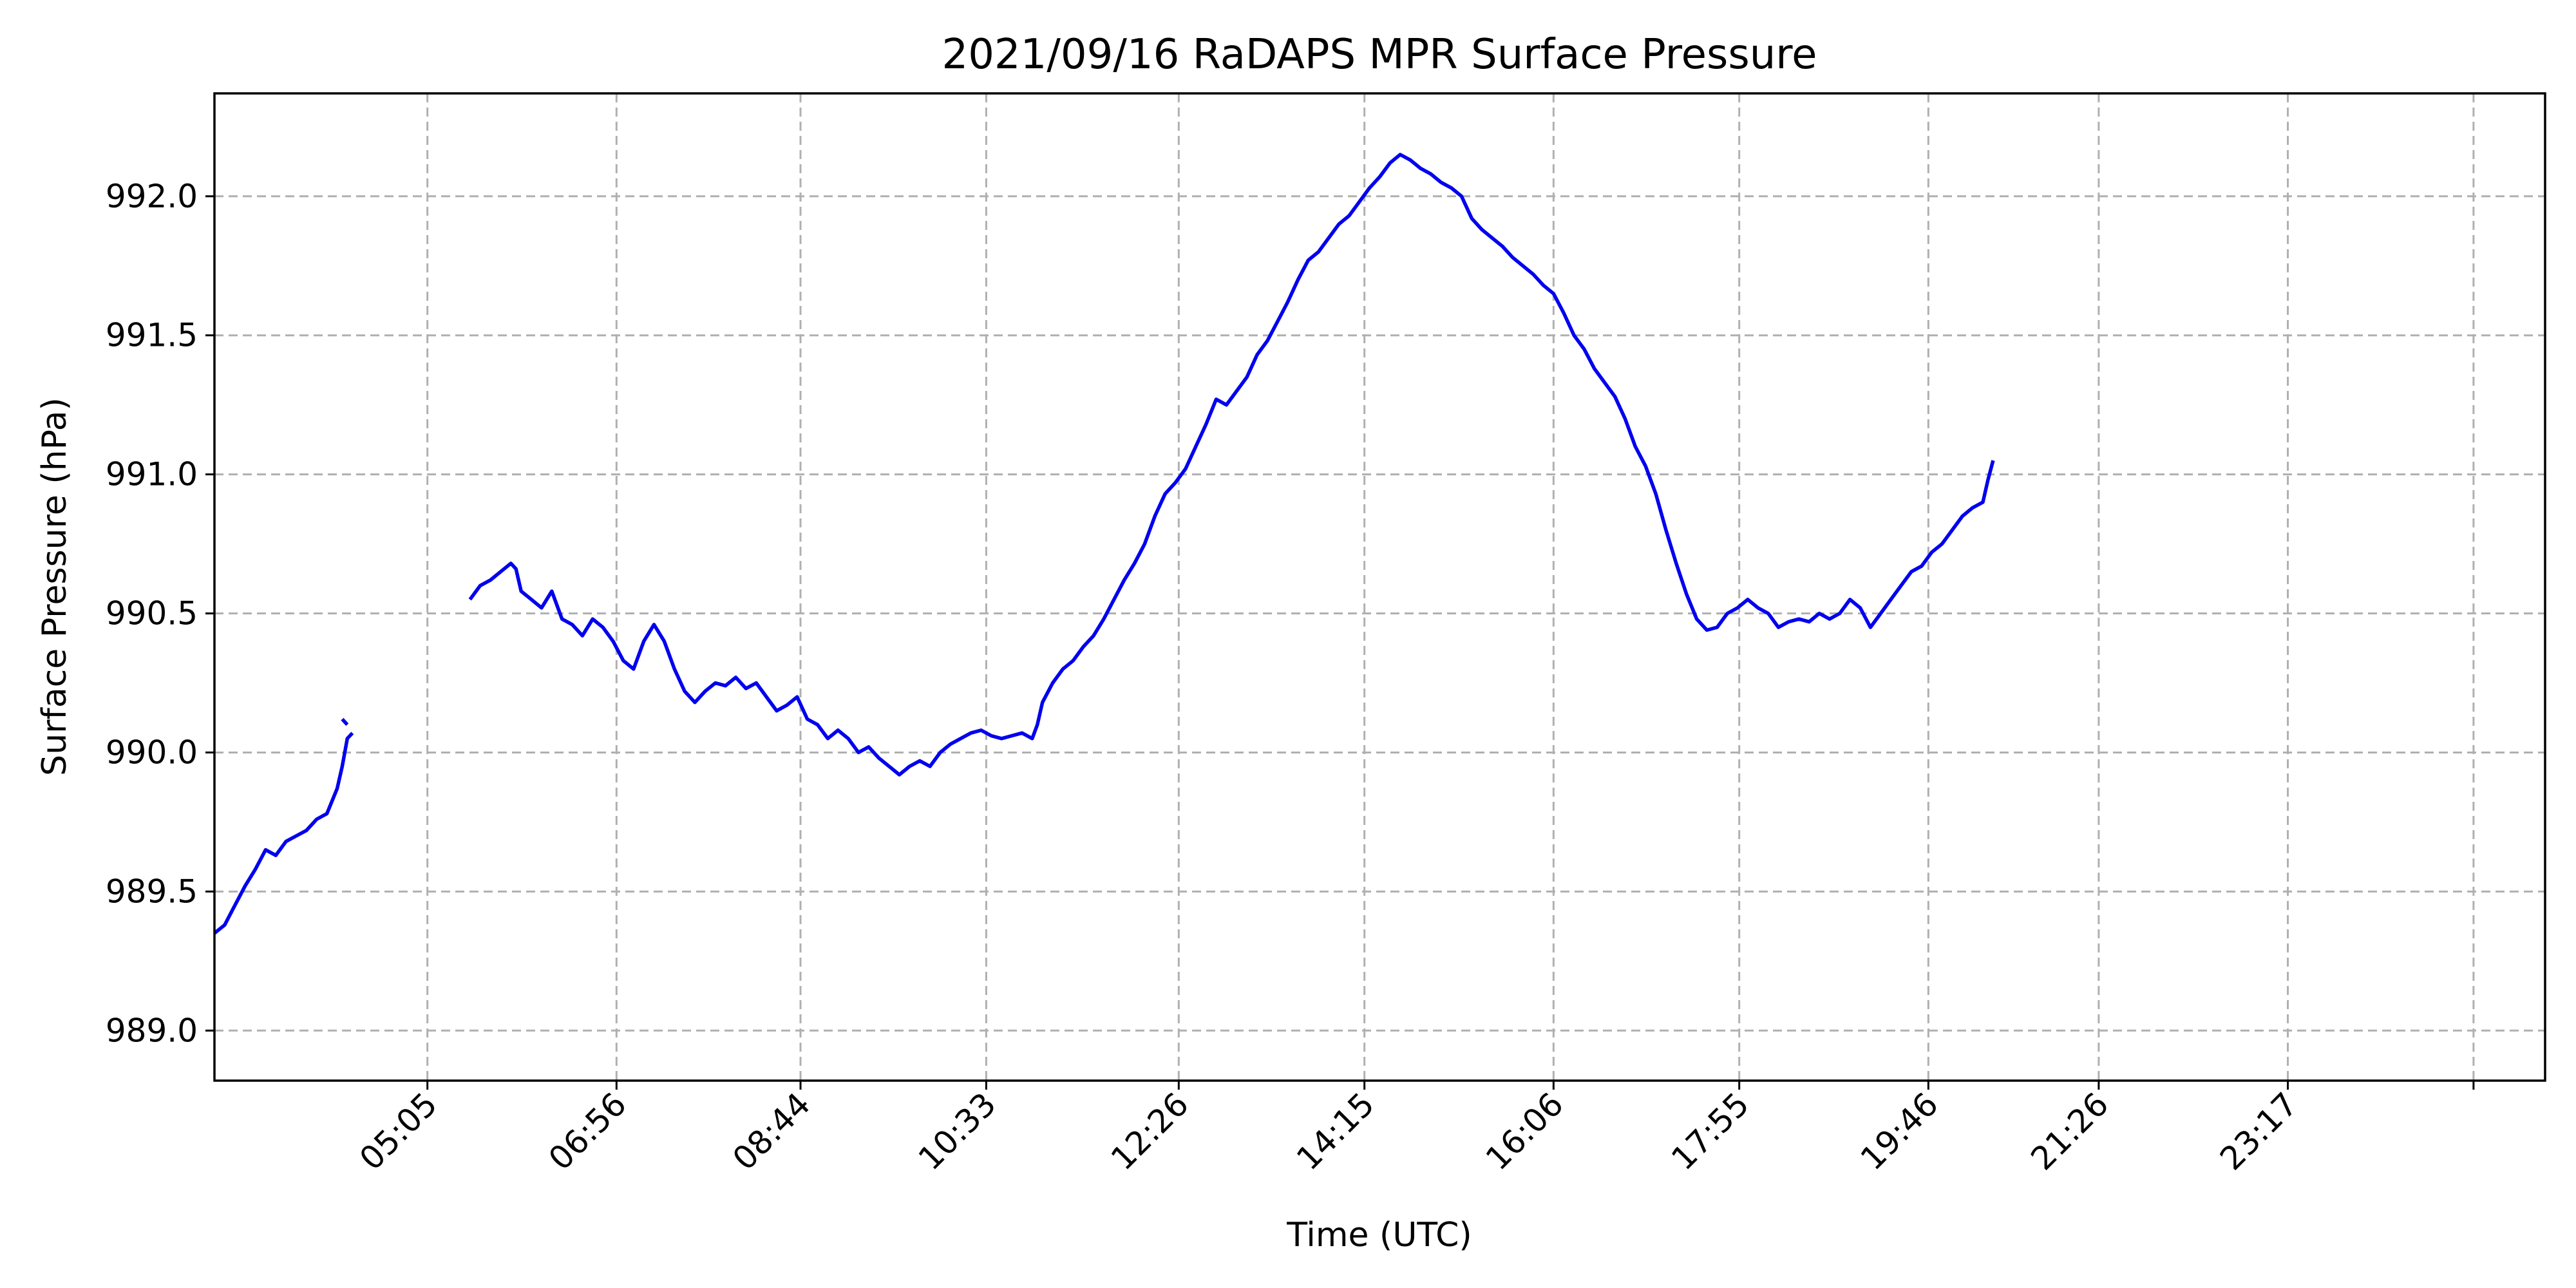 The image size is (2576, 1288). What do you see at coordinates (54, 587) in the screenshot?
I see `y-axis-label: Surface Pressure (hPa)` at bounding box center [54, 587].